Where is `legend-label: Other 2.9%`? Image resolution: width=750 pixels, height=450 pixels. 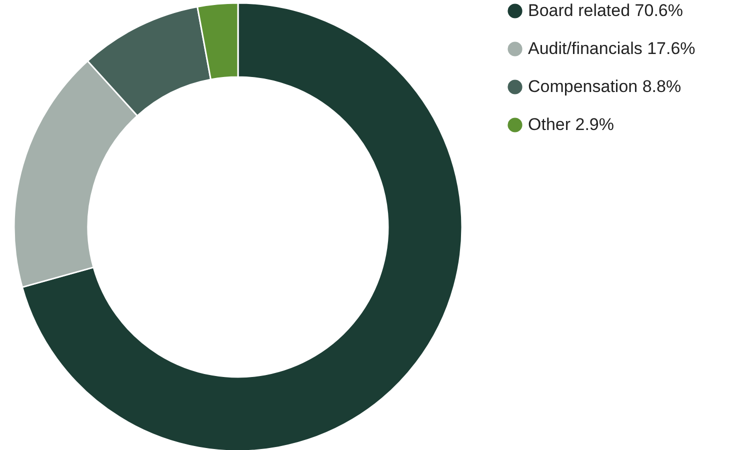 legend-label: Other 2.9% is located at coordinates (571, 124).